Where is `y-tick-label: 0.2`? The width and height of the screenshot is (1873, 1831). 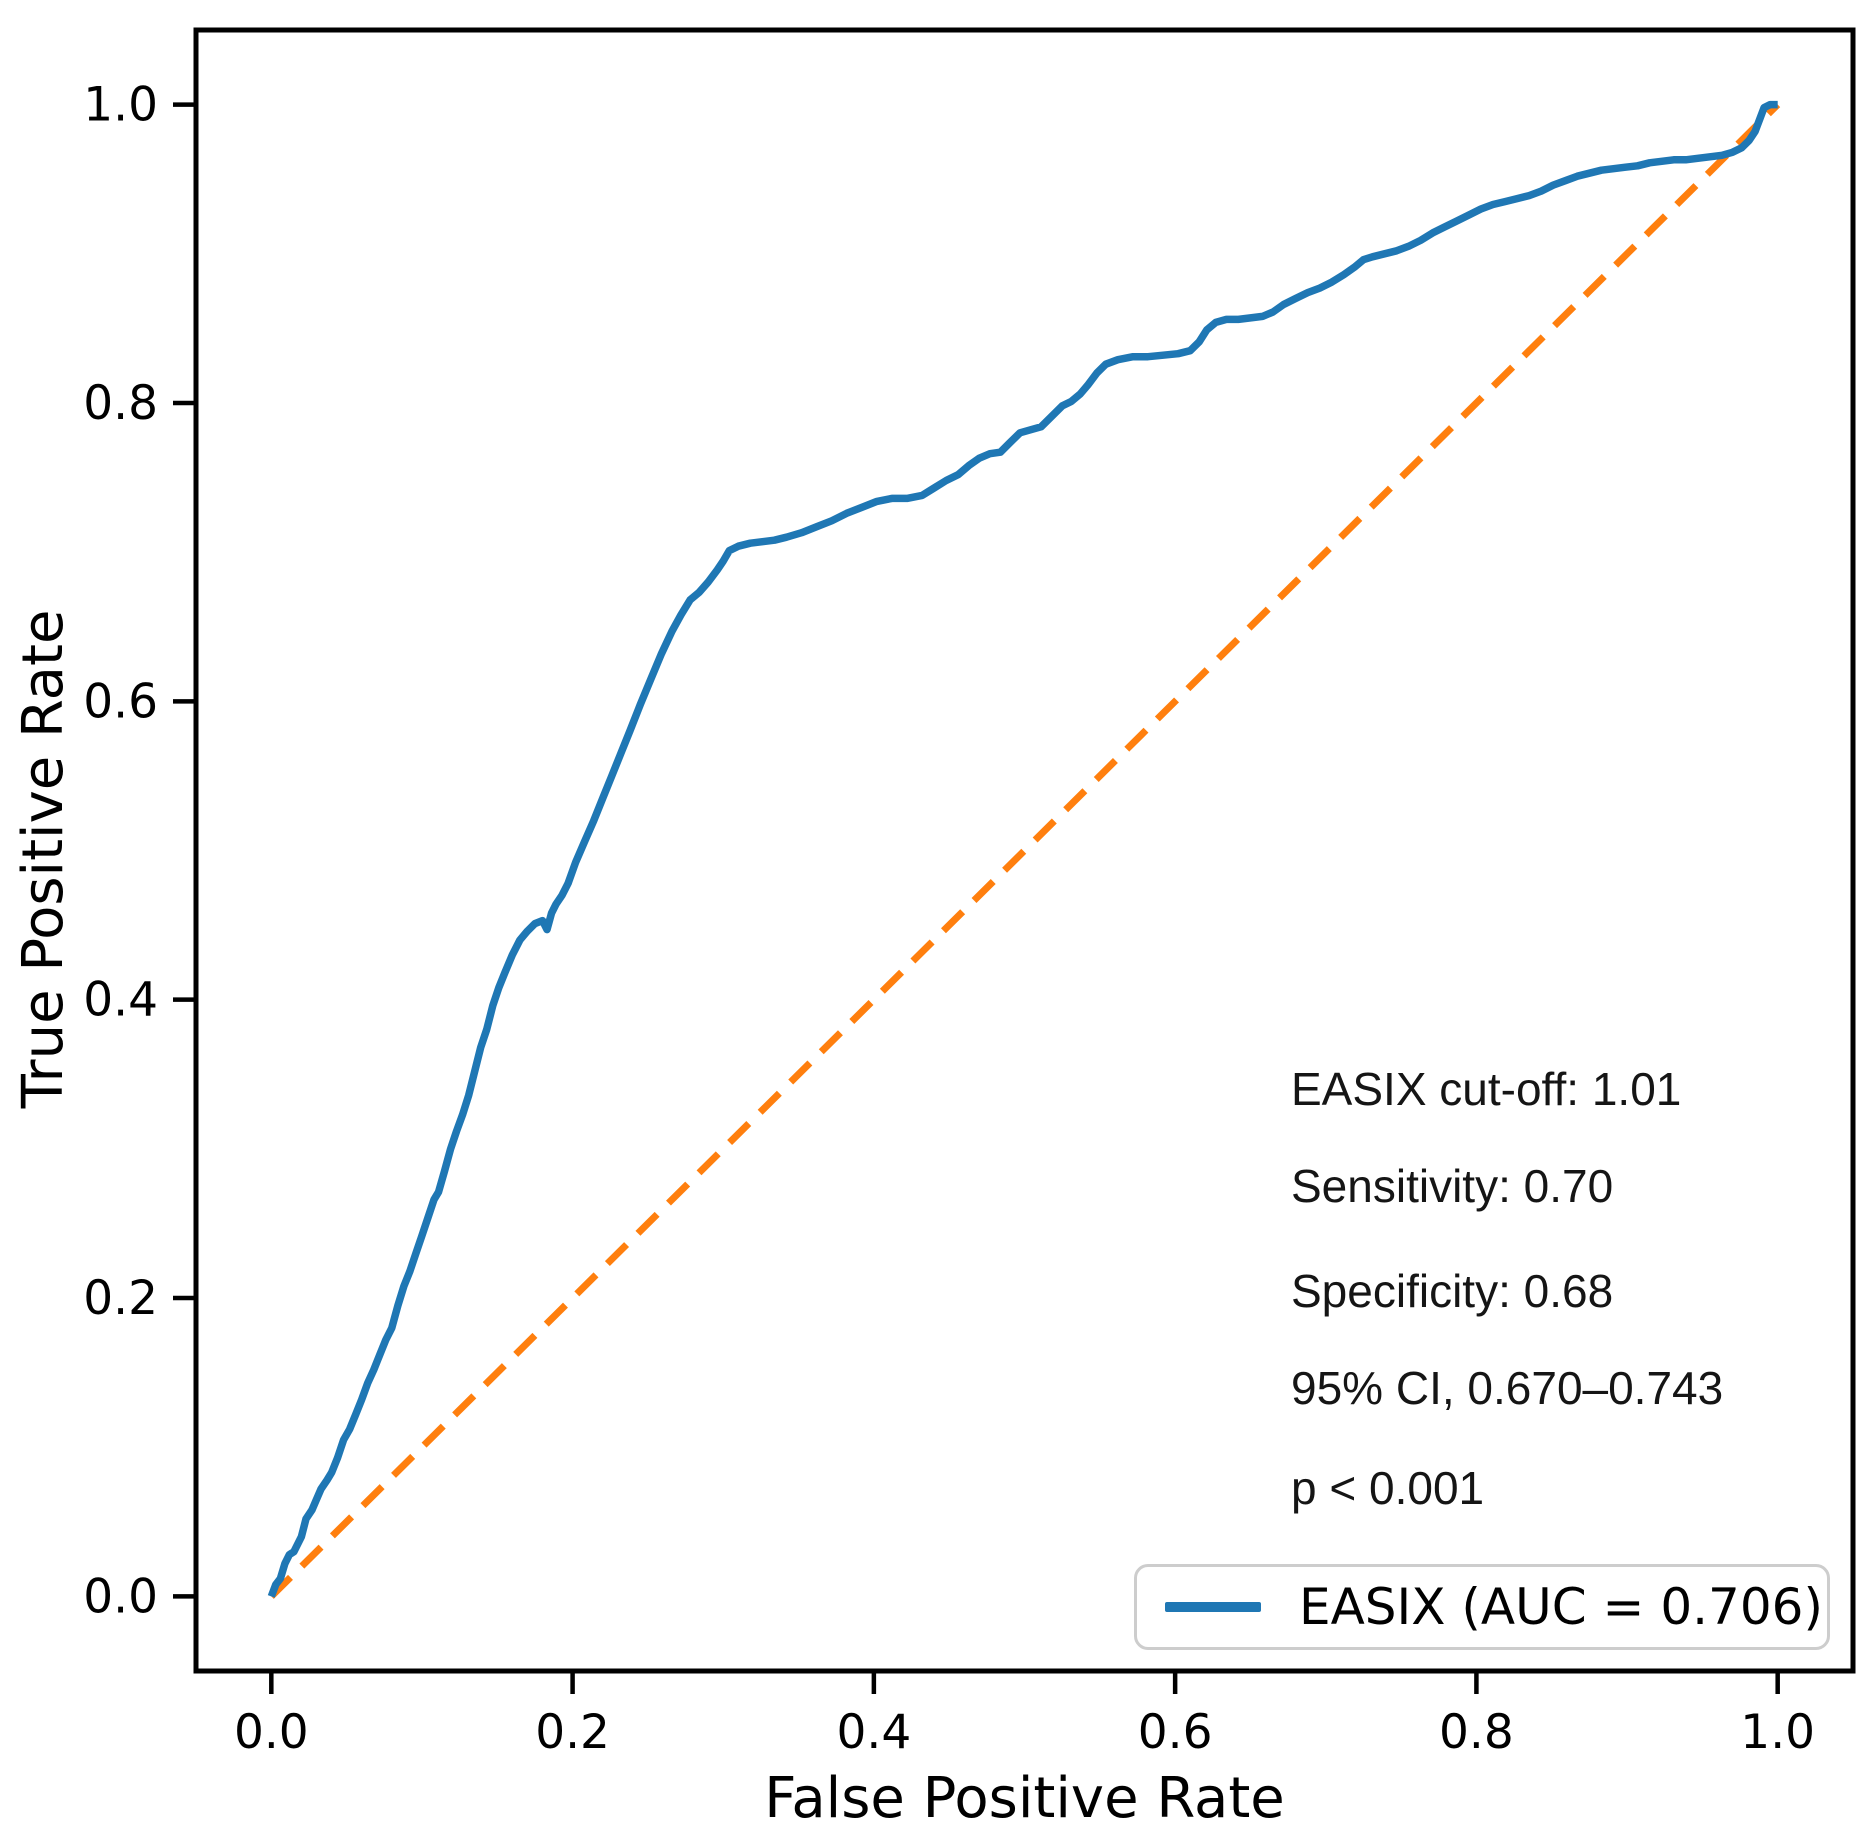 y-tick-label: 0.2 is located at coordinates (120, 1298).